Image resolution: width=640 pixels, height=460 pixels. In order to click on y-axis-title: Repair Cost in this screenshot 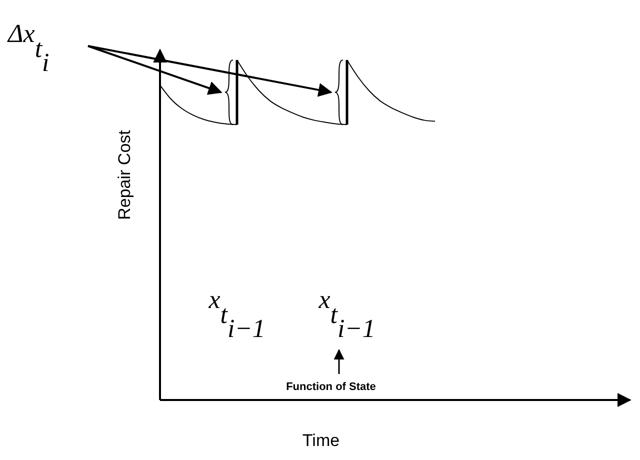, I will do `click(124, 175)`.